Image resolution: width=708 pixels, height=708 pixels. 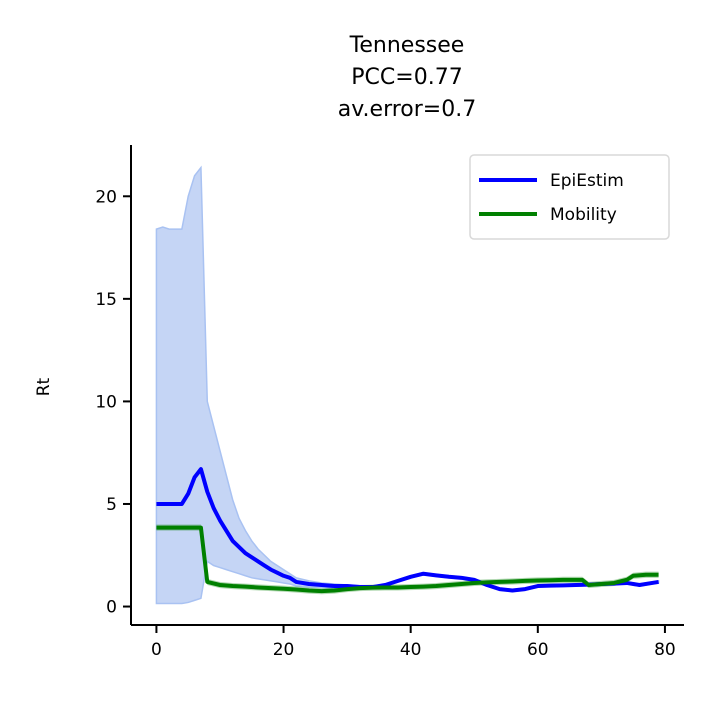 What do you see at coordinates (44, 386) in the screenshot?
I see `y-axis-label: Rt` at bounding box center [44, 386].